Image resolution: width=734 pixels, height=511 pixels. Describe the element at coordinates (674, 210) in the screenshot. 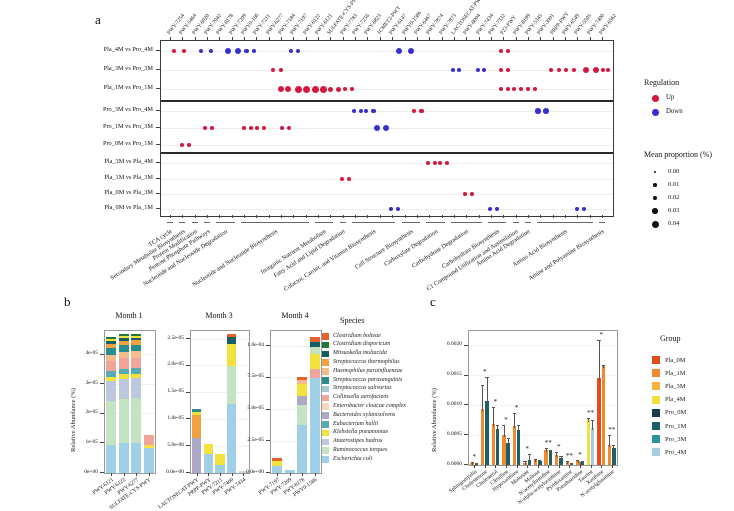

I see `size-label: 0.03` at that location.